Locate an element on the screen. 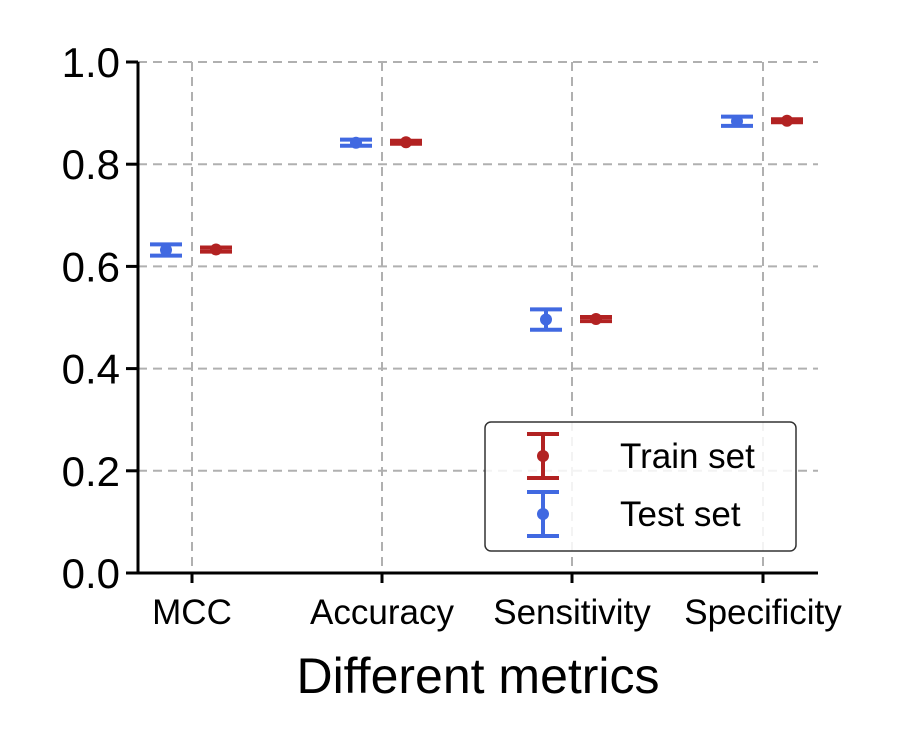 The width and height of the screenshot is (900, 750). y-tick-label: 0.0 is located at coordinates (91, 573).